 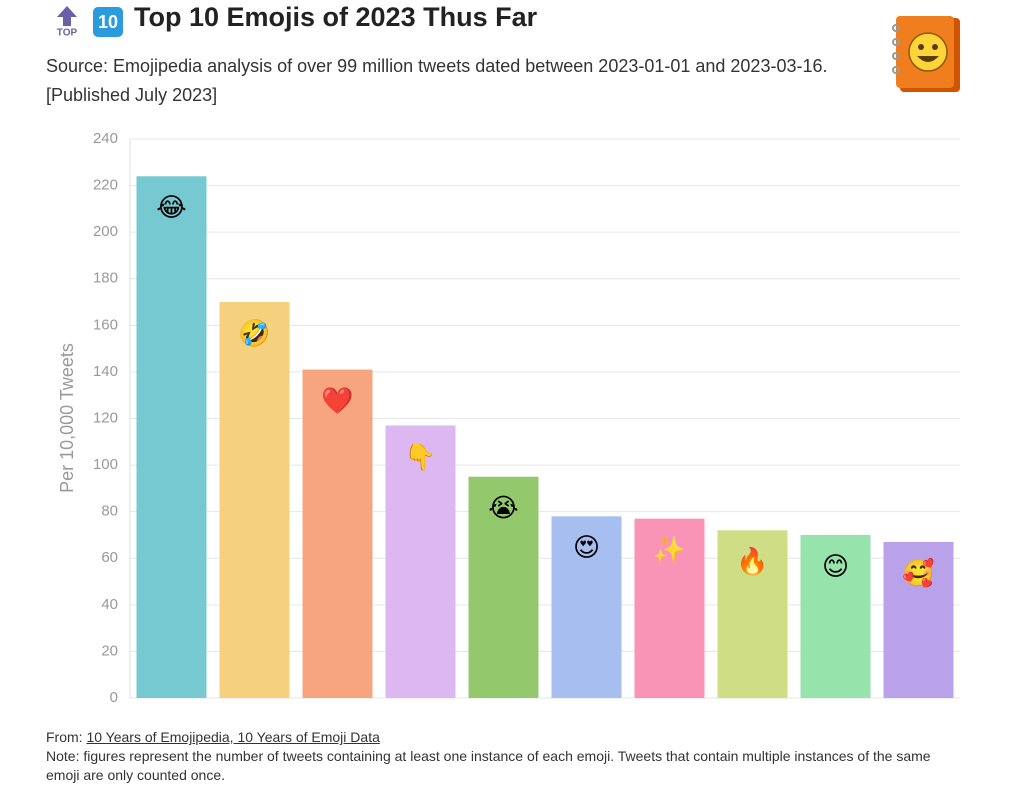 I want to click on bar-emoji: 😭, so click(x=503, y=508).